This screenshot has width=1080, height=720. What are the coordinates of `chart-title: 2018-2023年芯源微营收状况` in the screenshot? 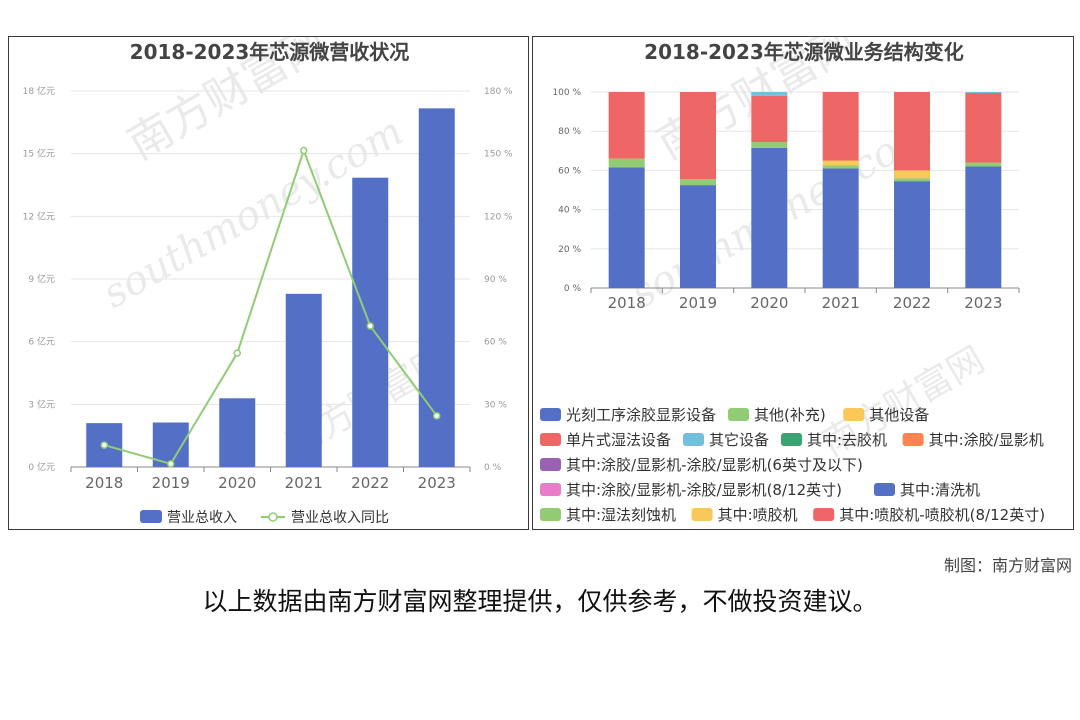 It's located at (270, 52).